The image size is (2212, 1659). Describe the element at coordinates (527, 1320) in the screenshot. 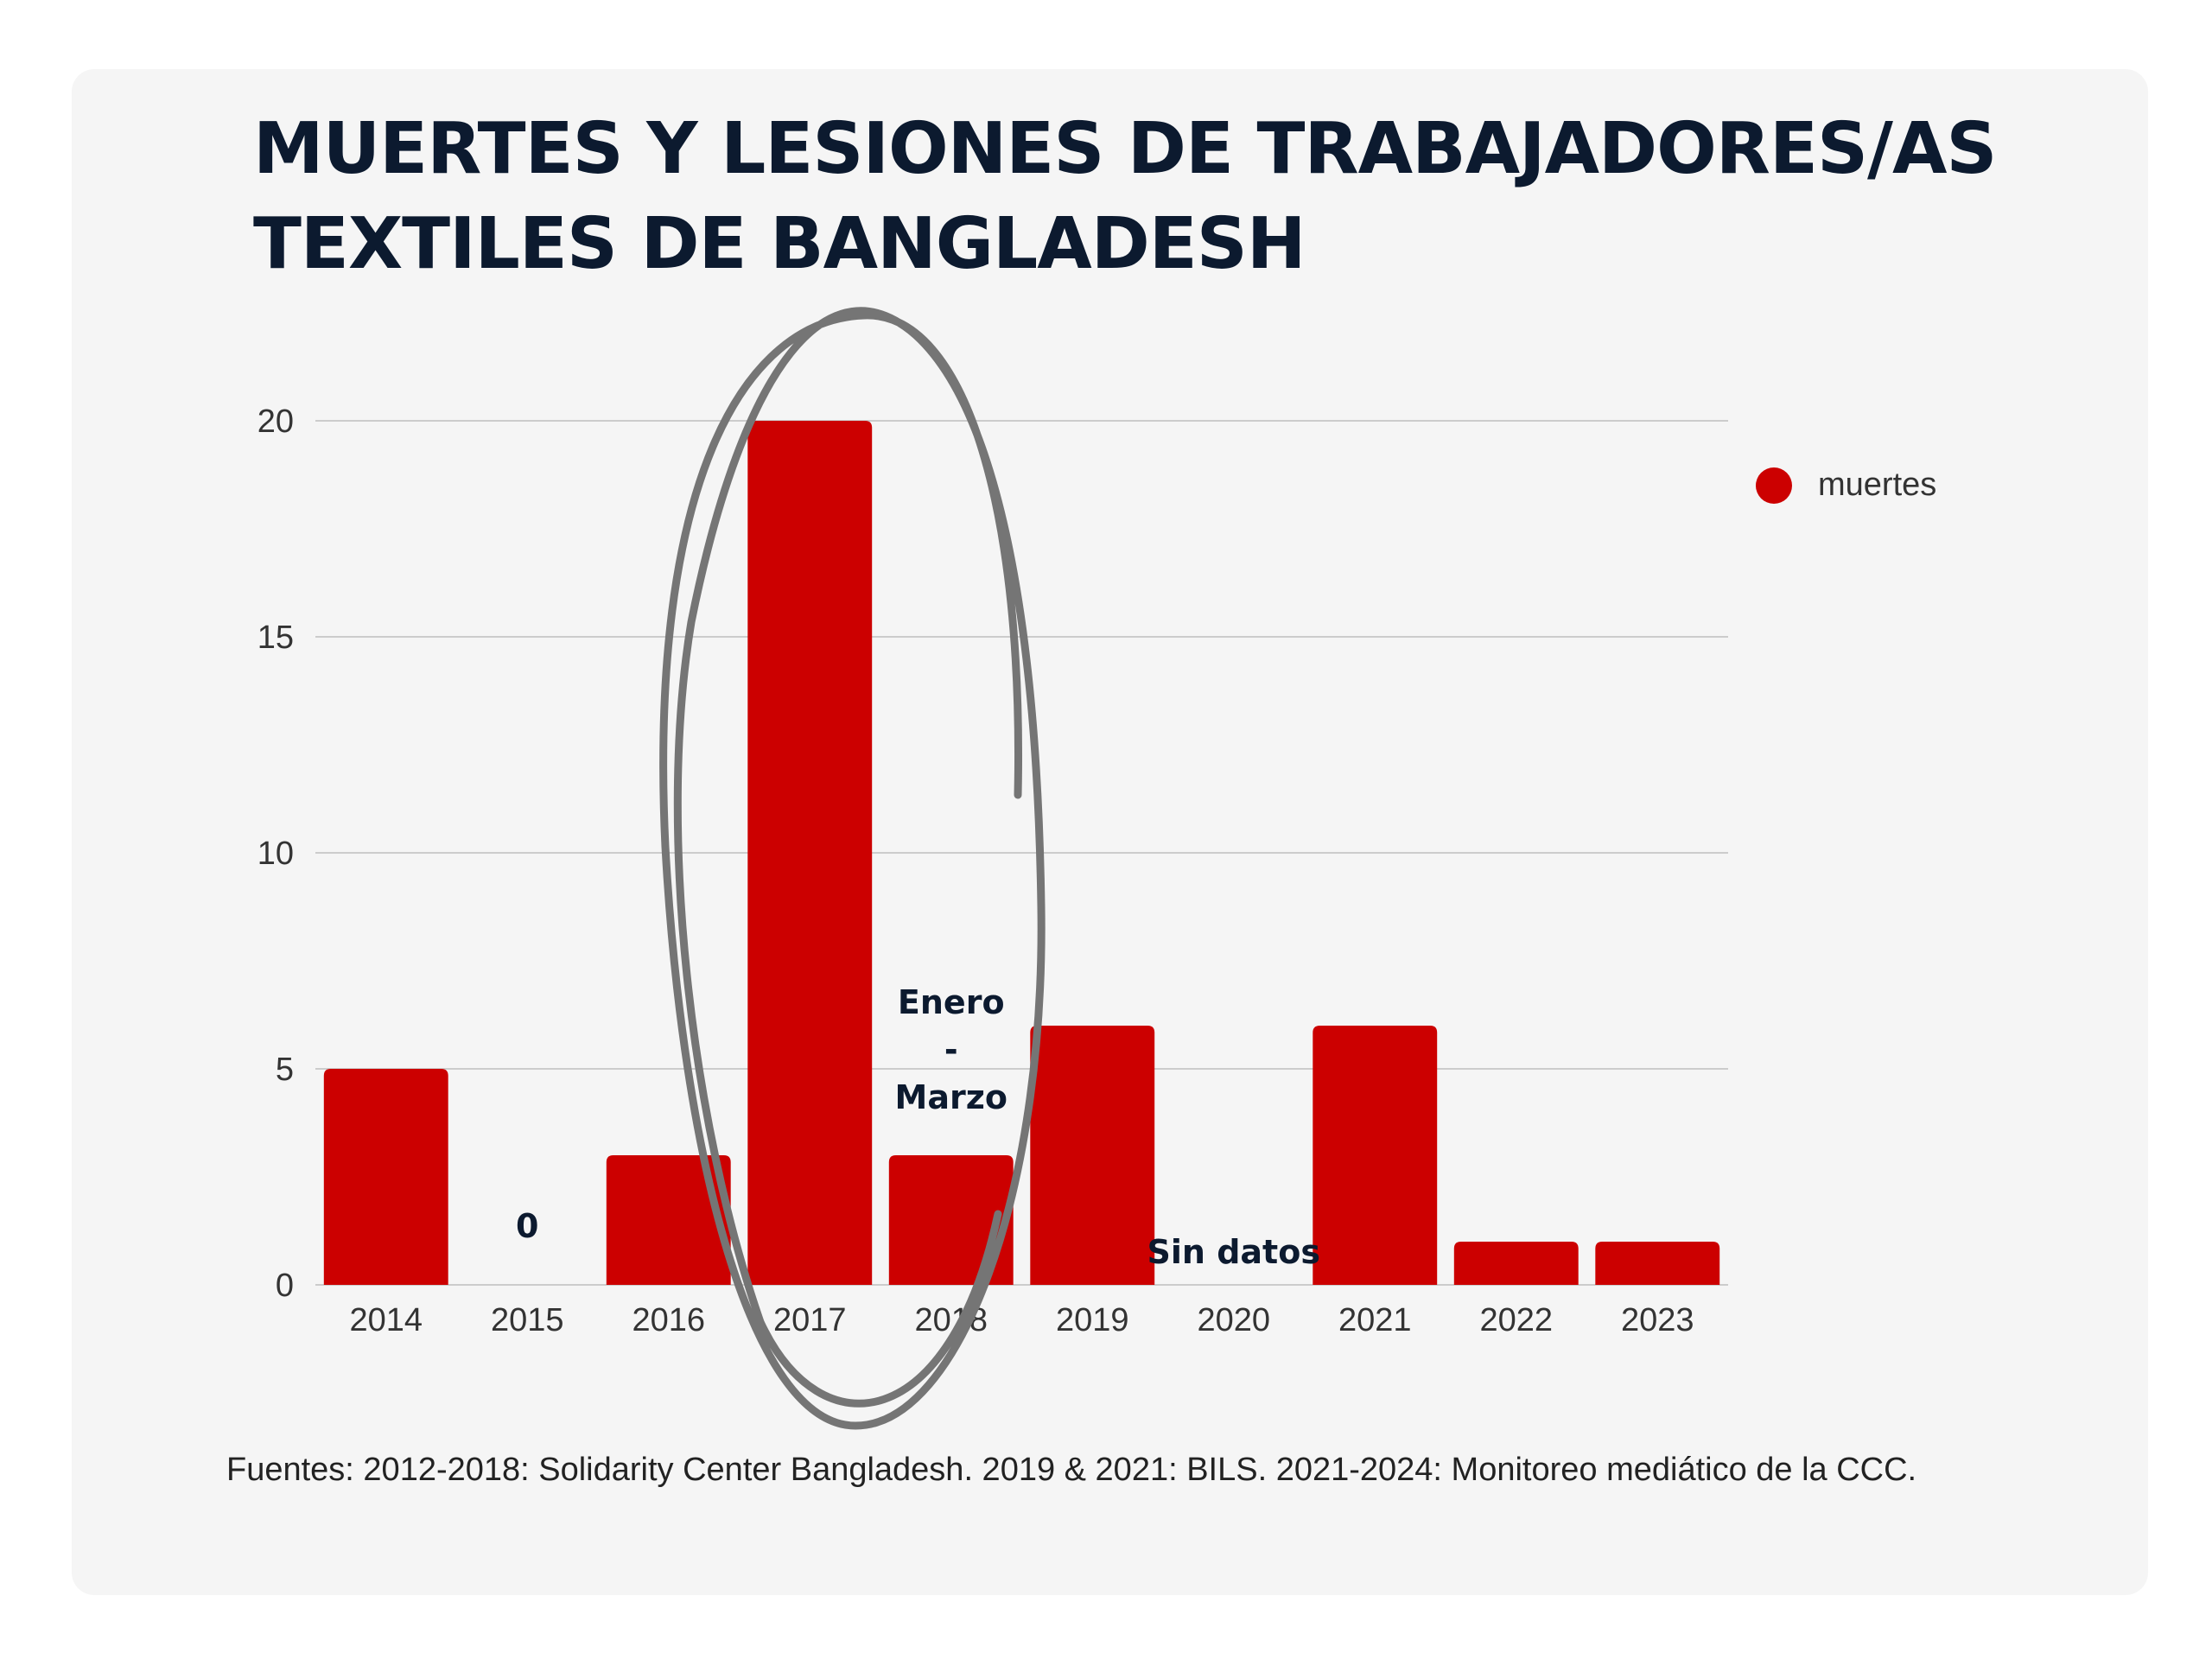

I see `x-tick-label-2015: 2015` at that location.